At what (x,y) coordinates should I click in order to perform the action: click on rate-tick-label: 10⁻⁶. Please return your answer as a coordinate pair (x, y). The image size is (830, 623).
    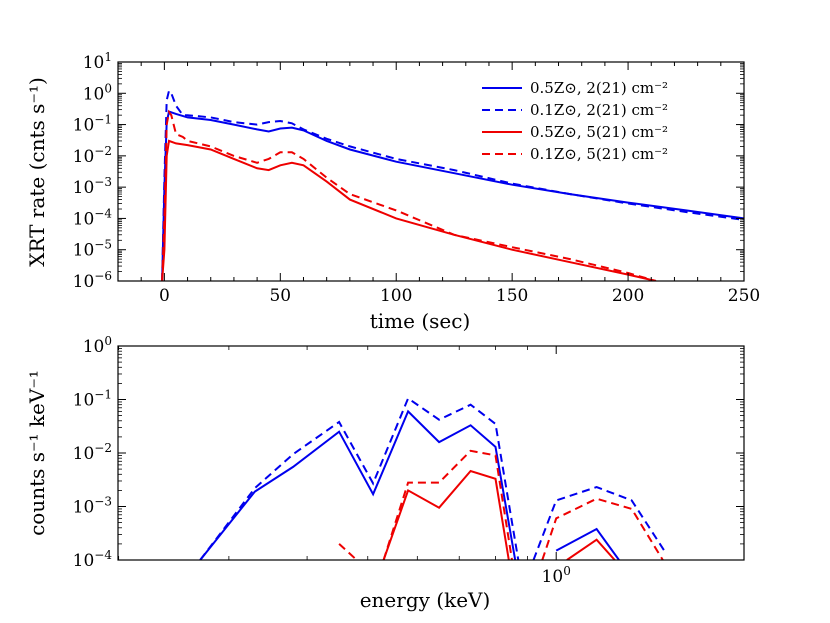
    Looking at the image, I should click on (92, 280).